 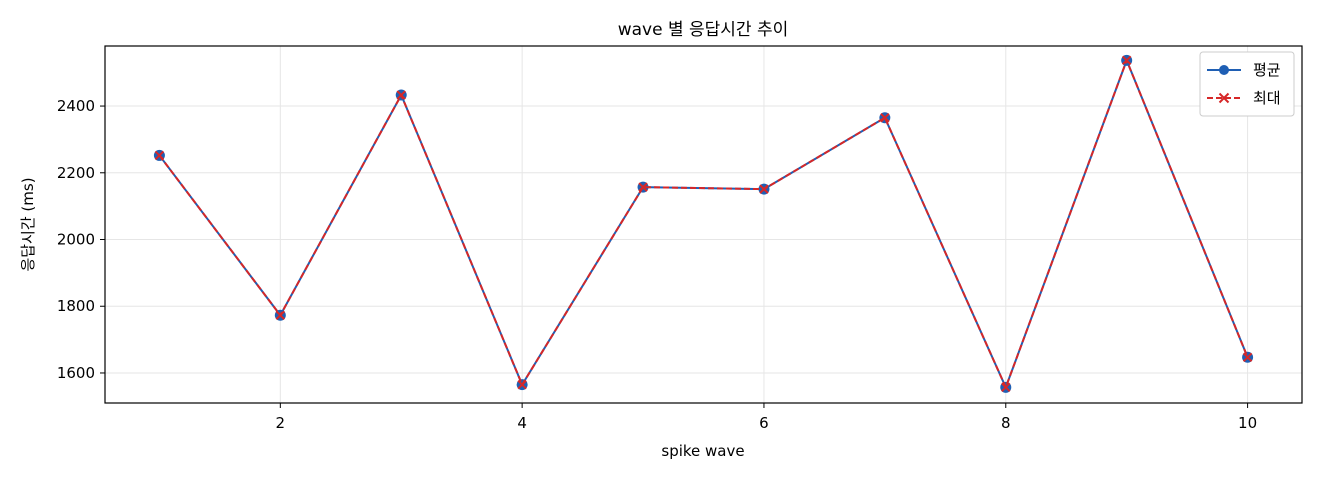 What do you see at coordinates (1006, 423) in the screenshot?
I see `x-tick-label-3: 8` at bounding box center [1006, 423].